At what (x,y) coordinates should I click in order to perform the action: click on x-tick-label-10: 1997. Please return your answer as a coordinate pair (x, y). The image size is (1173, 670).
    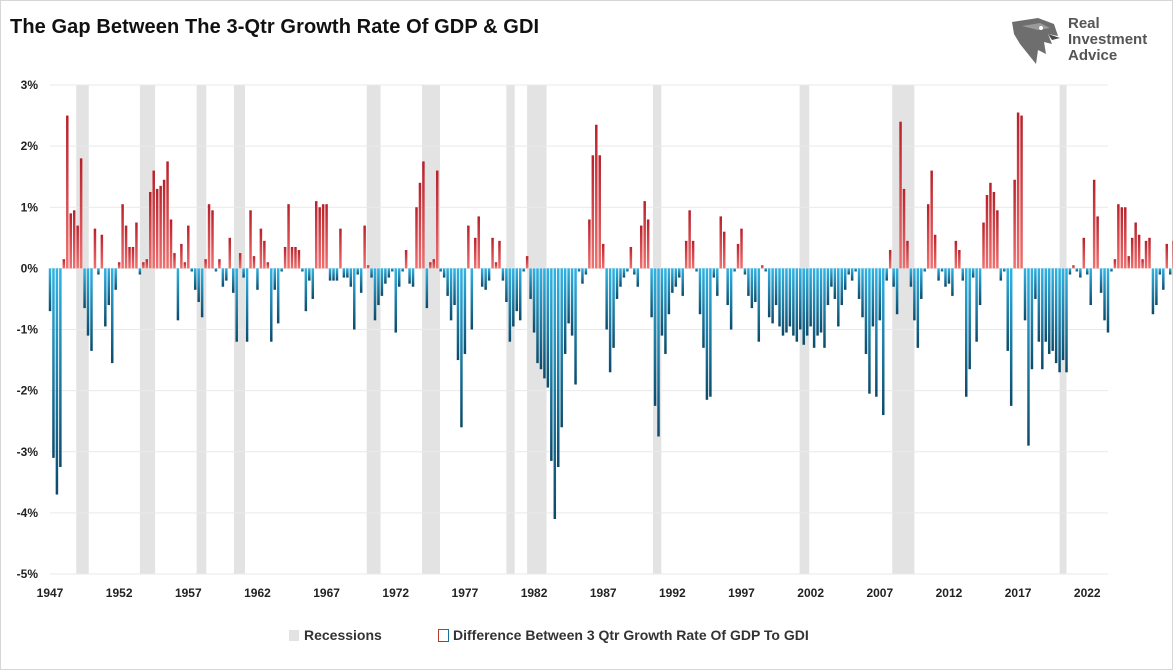
    Looking at the image, I should click on (741, 593).